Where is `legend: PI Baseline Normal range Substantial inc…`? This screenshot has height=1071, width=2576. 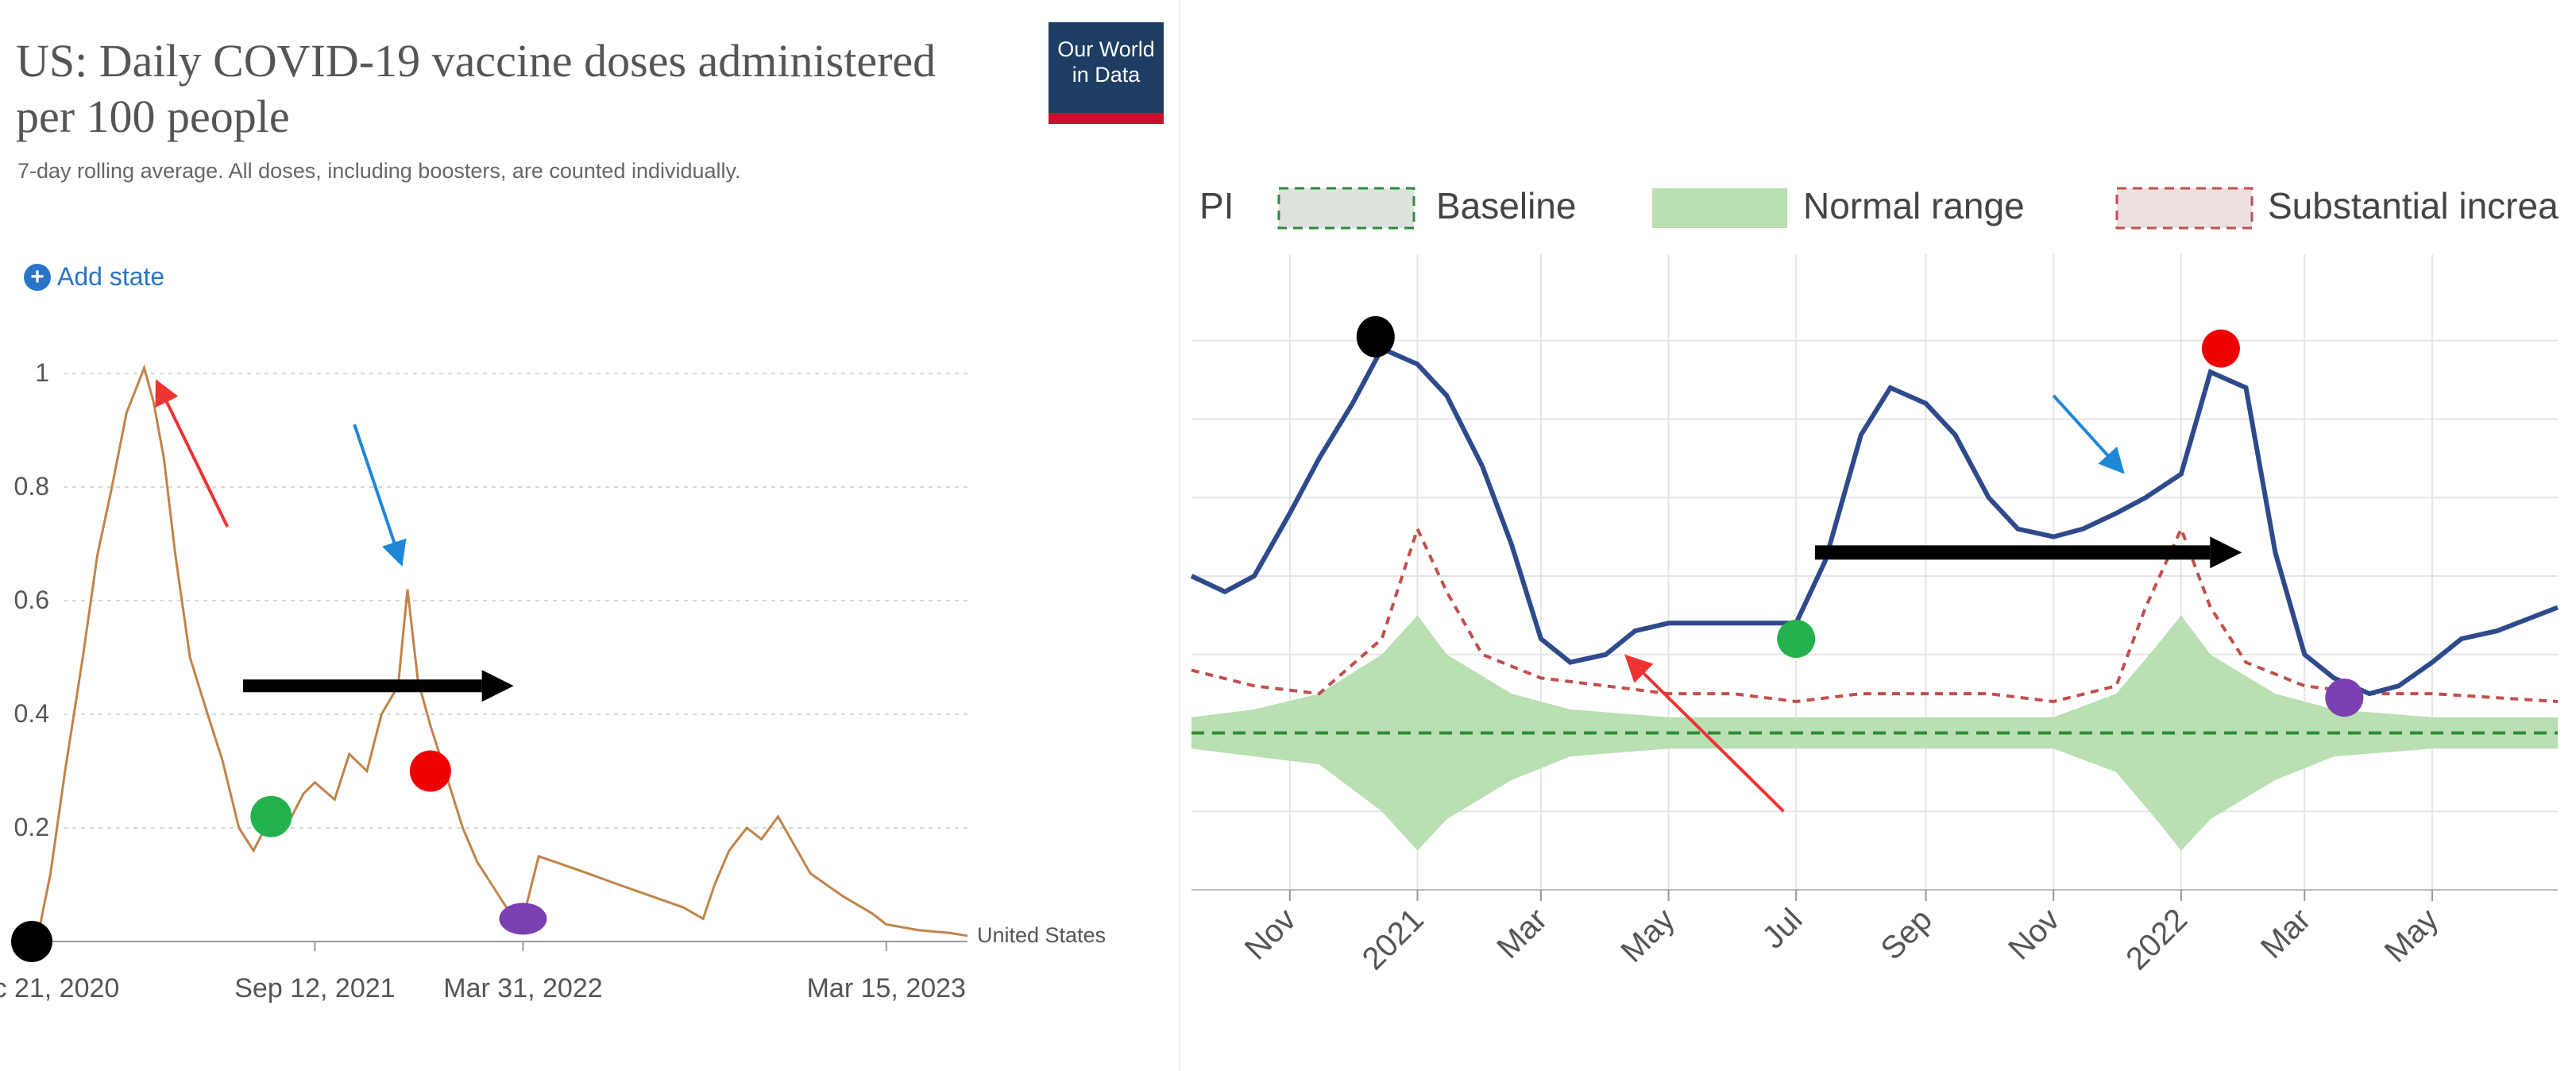
legend: PI Baseline Normal range Substantial inc… is located at coordinates (1879, 207).